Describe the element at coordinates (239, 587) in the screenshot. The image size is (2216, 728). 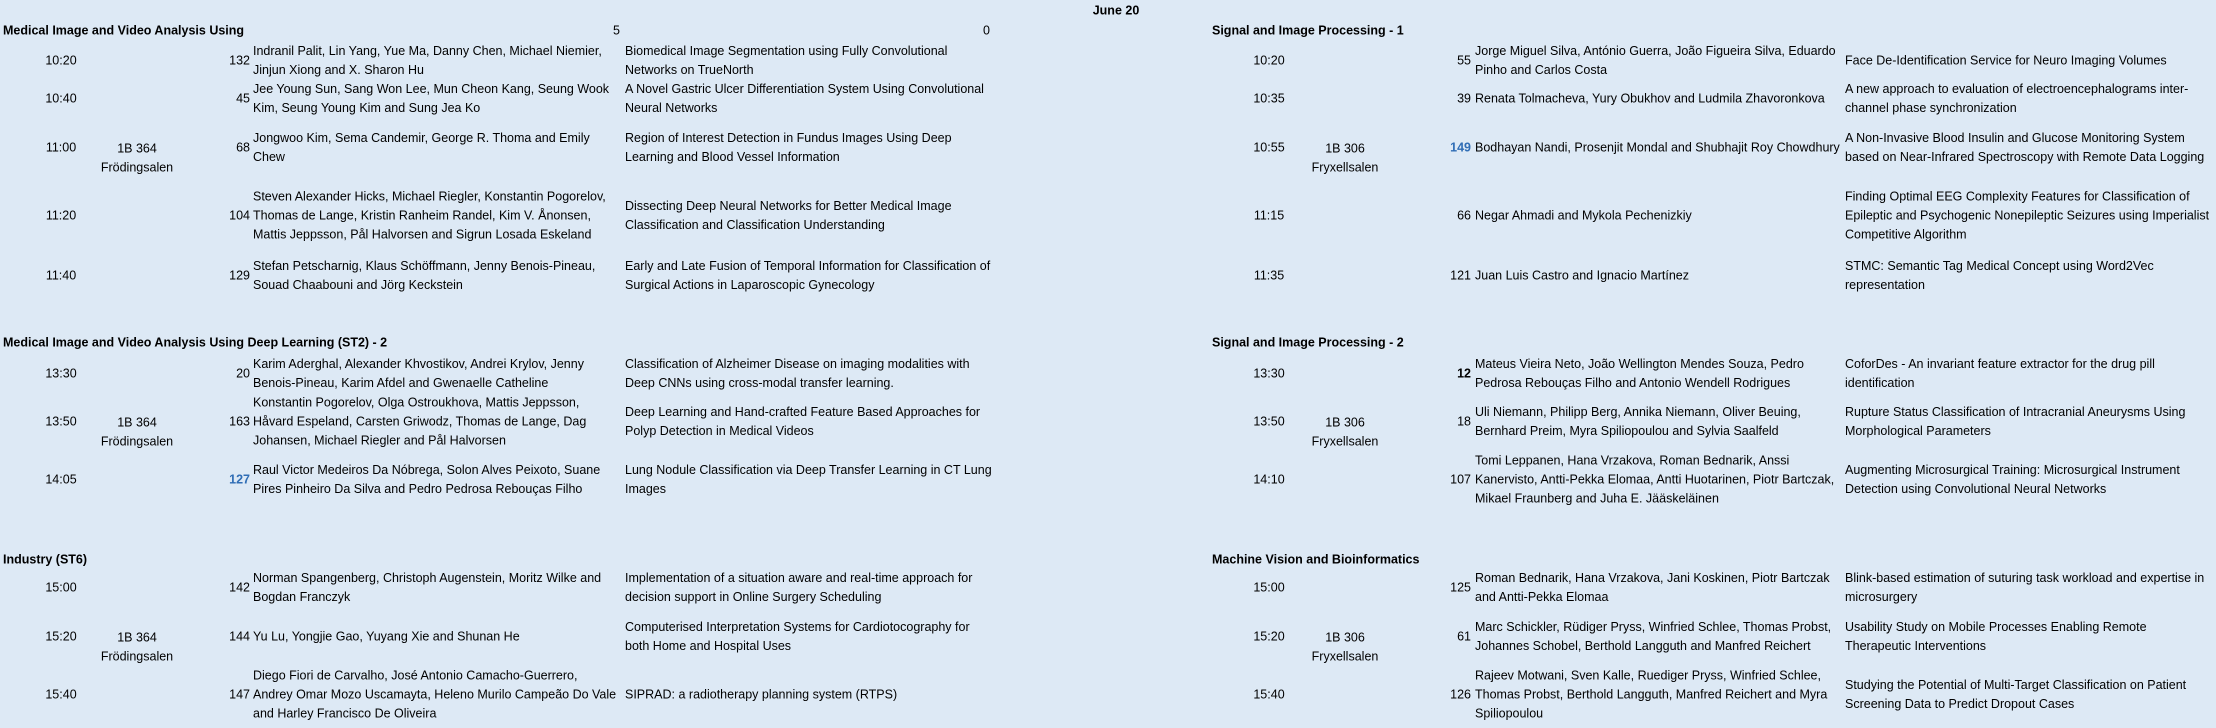
I see `talk-id: 142` at that location.